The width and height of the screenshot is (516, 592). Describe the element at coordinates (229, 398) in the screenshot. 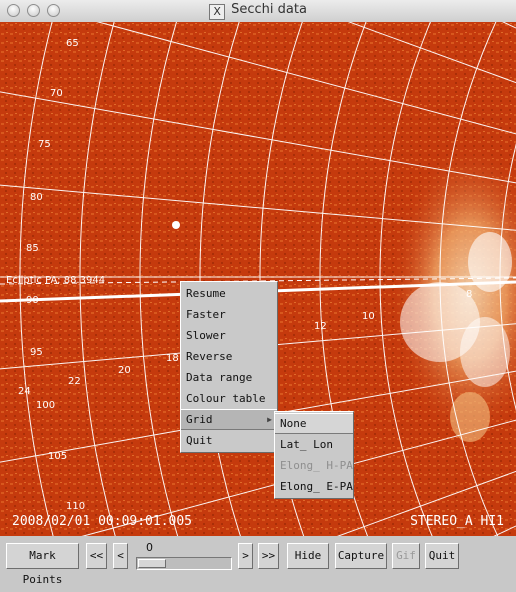

I see `menu-item-colour-table: Colour table` at that location.